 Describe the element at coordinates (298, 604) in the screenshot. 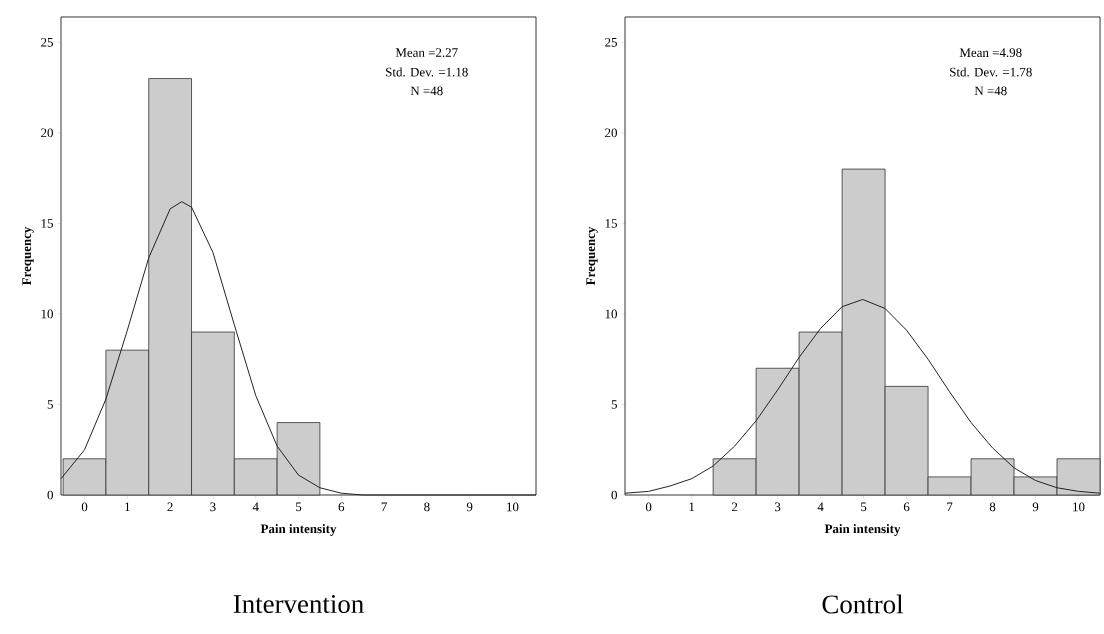

I see `text: Intervention` at that location.